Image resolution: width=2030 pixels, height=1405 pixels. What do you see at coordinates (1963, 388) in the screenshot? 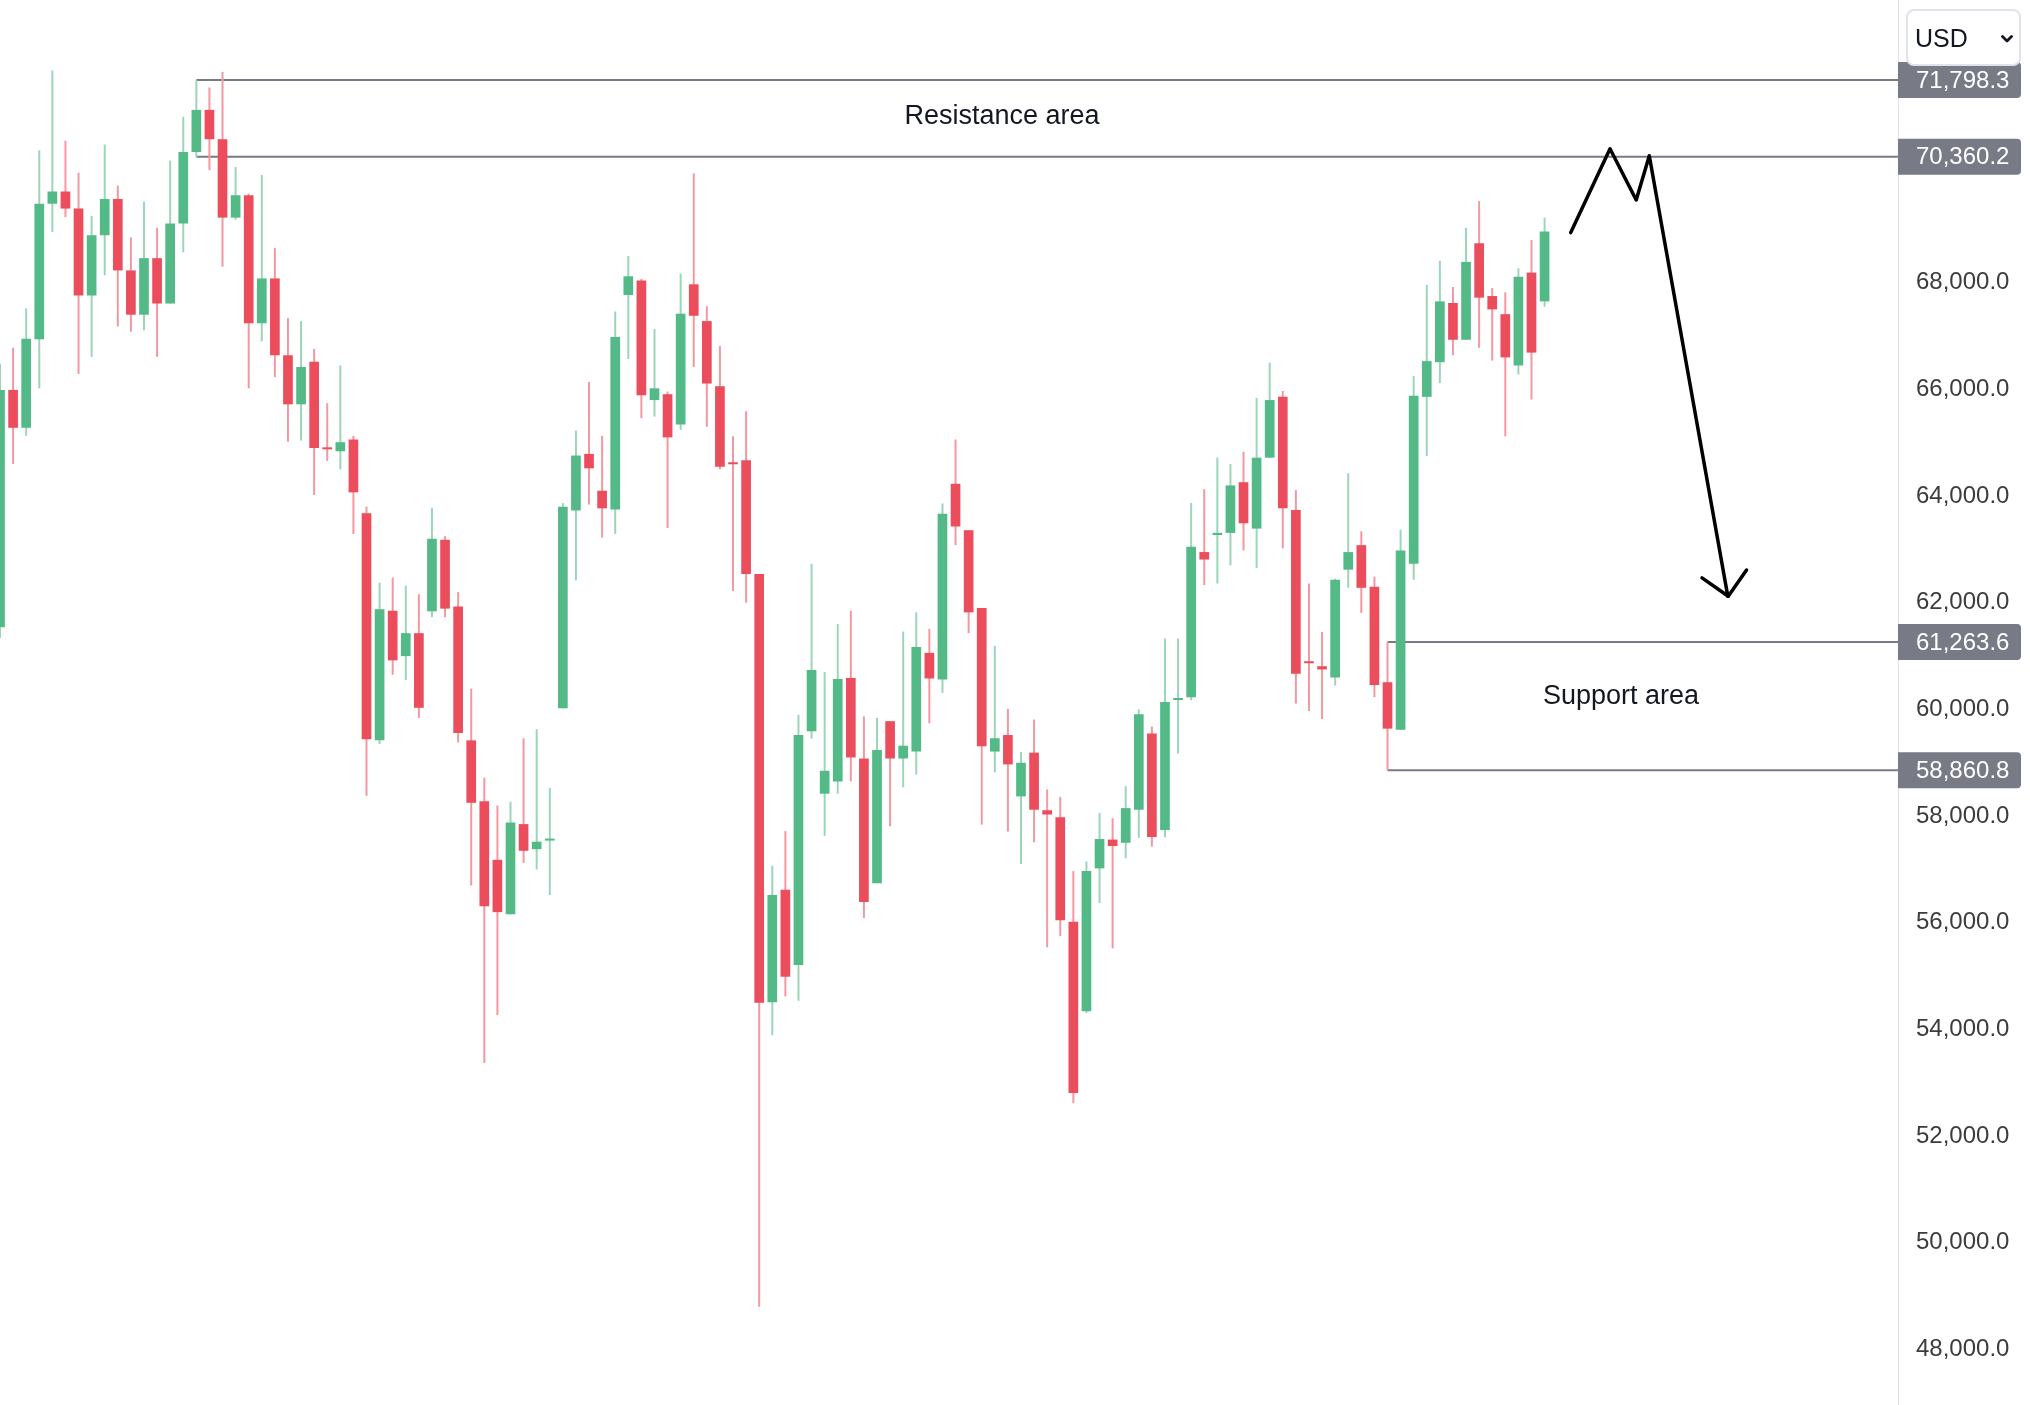
I see `y-tick-label: 66,000.0` at bounding box center [1963, 388].